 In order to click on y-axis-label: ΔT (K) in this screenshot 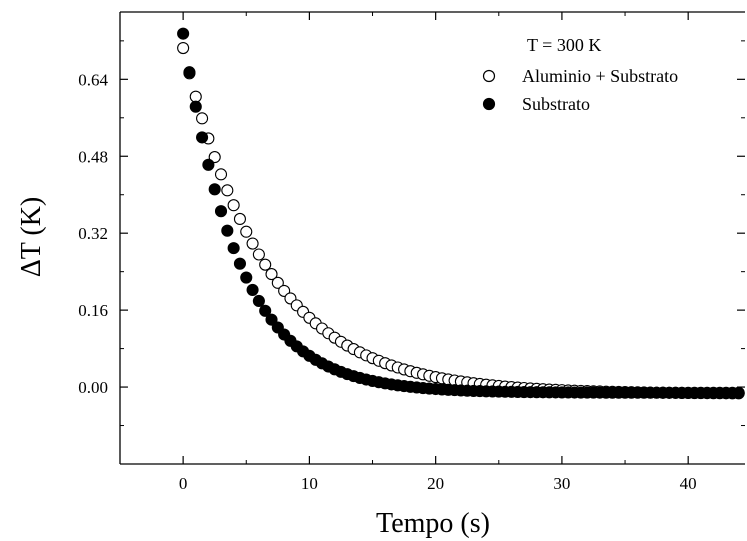, I will do `click(31, 237)`.